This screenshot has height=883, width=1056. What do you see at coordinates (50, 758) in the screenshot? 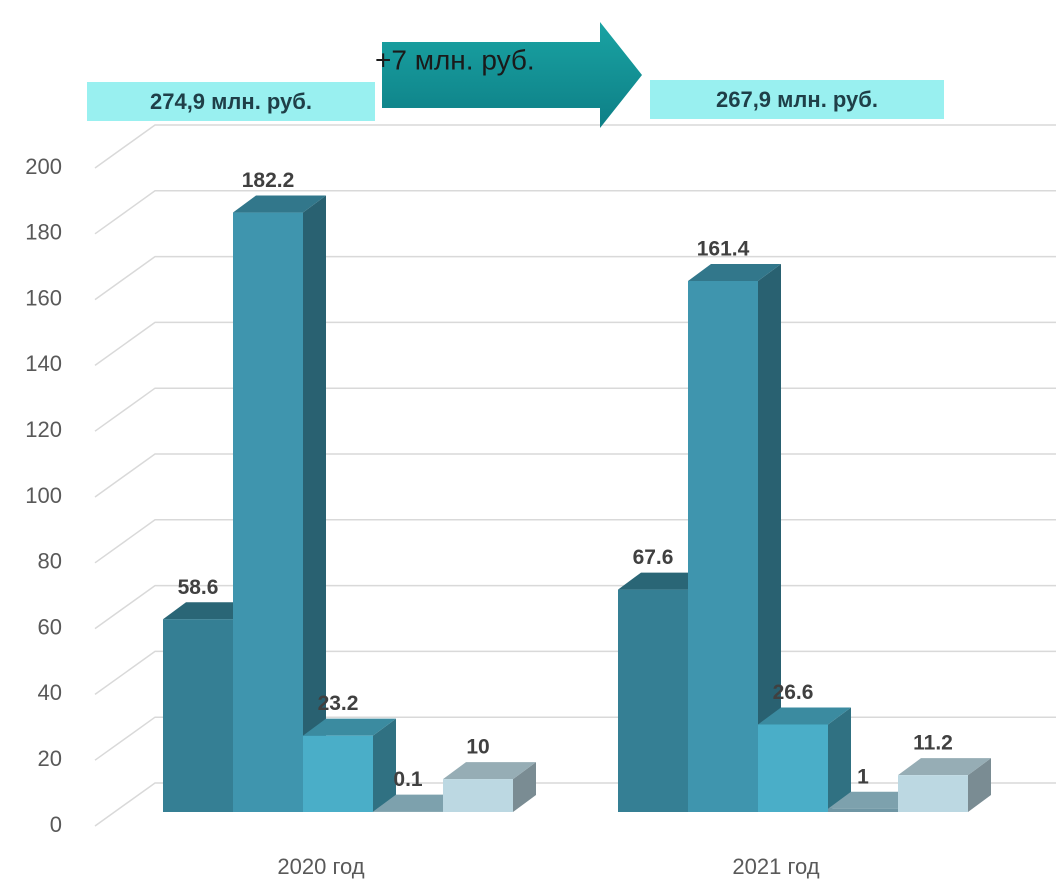
I see `y-tick-label: 20` at bounding box center [50, 758].